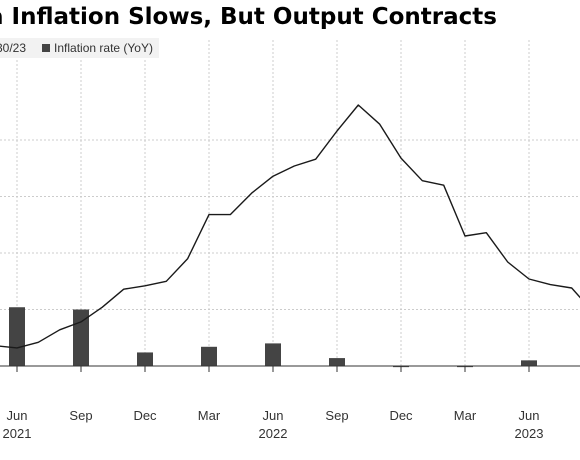  Describe the element at coordinates (46, 48) in the screenshot. I see `legend-square-icon` at that location.